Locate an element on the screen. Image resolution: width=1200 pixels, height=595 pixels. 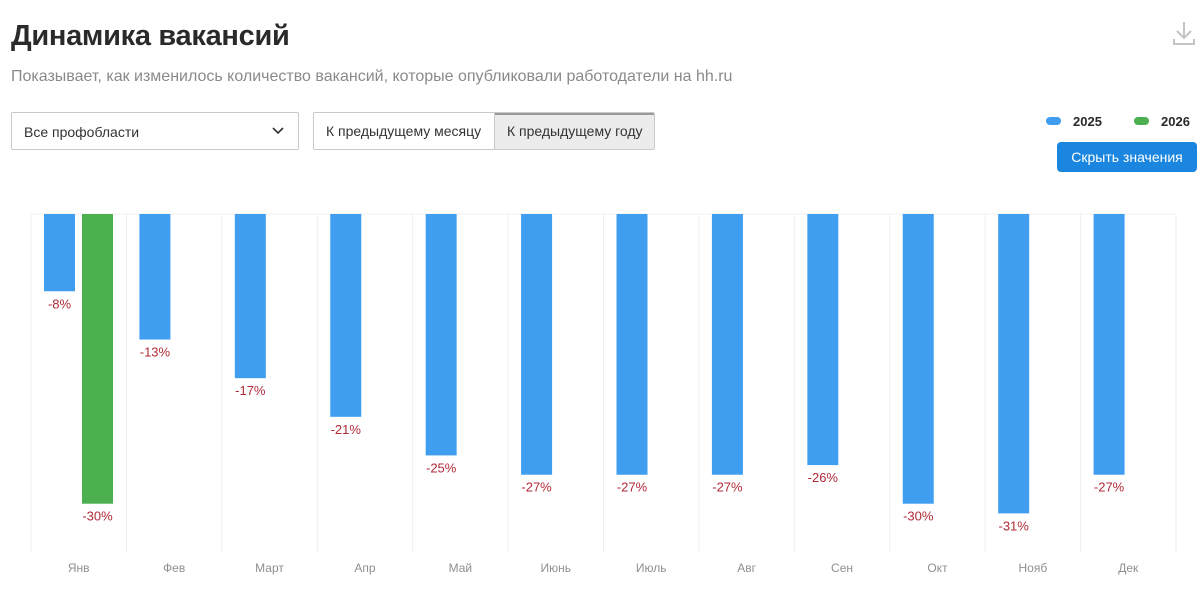
compare-option-year: К предыдущему году is located at coordinates (574, 131).